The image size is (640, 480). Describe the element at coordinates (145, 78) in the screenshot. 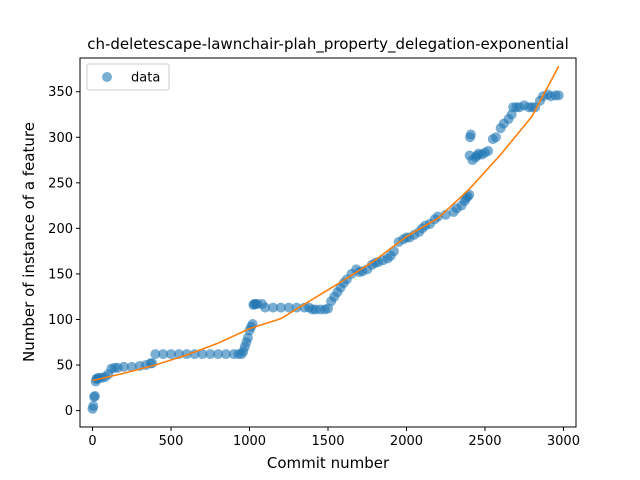

I see `legend-label-data: data` at that location.